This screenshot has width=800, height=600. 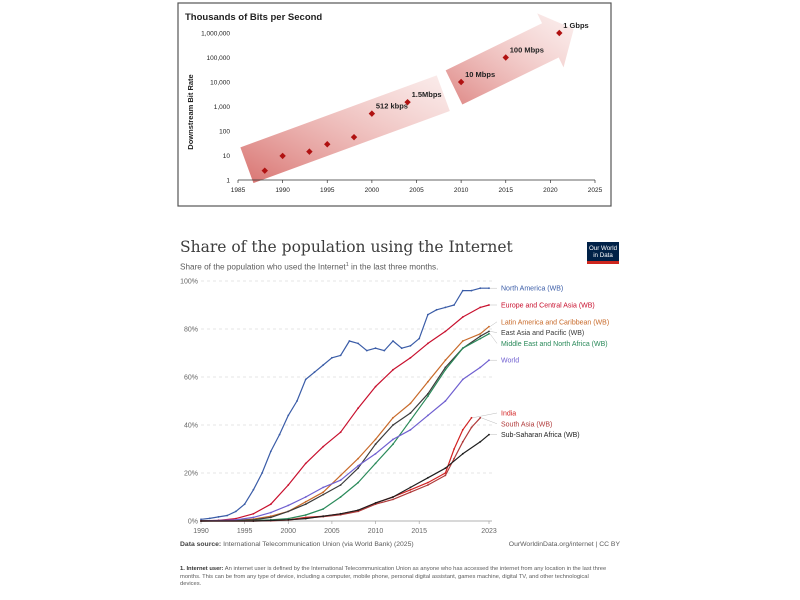 What do you see at coordinates (220, 83) in the screenshot?
I see `y-tick-label: 10,000` at bounding box center [220, 83].